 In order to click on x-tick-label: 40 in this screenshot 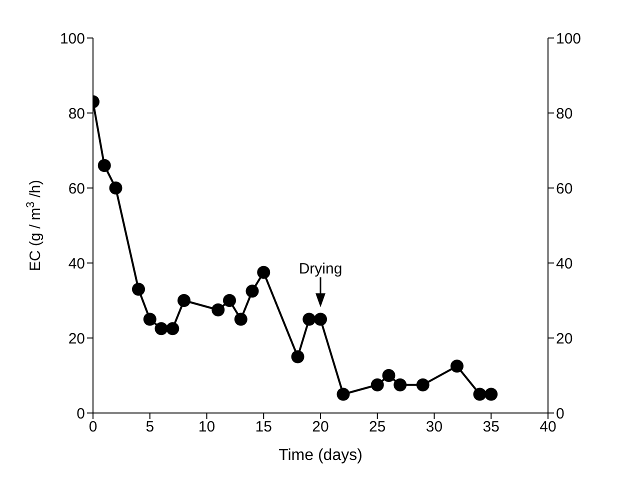, I will do `click(548, 427)`.